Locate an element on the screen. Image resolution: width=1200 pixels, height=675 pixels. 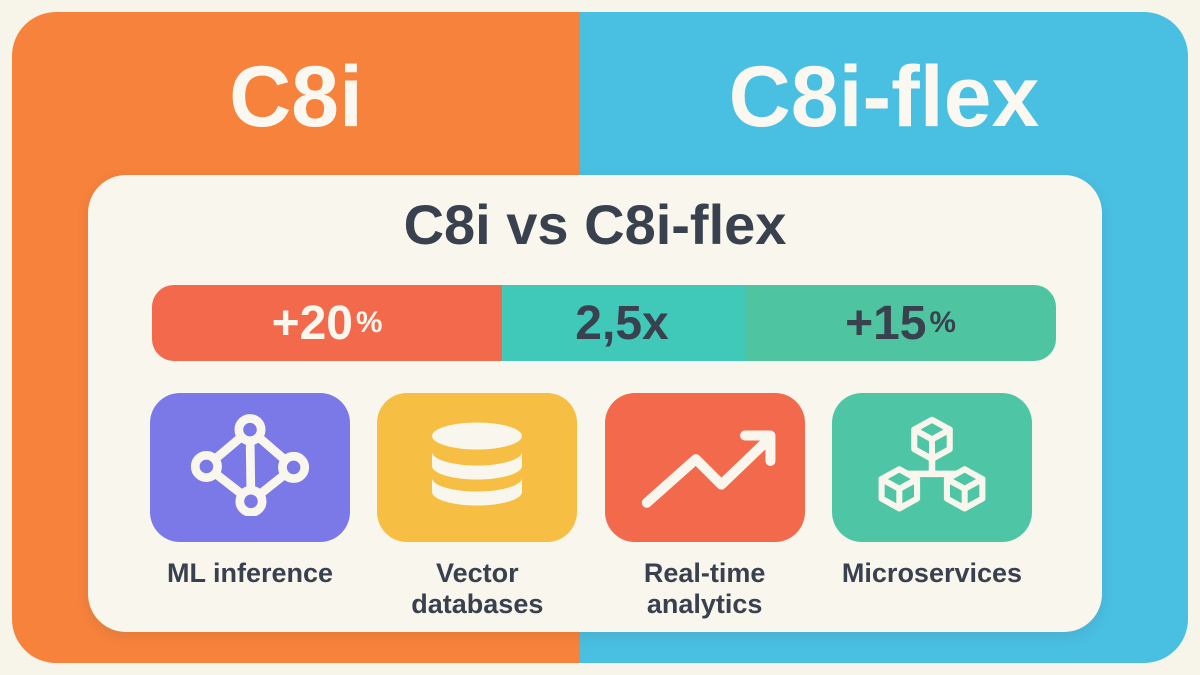
stat-badge-1: +20% is located at coordinates (327, 323).